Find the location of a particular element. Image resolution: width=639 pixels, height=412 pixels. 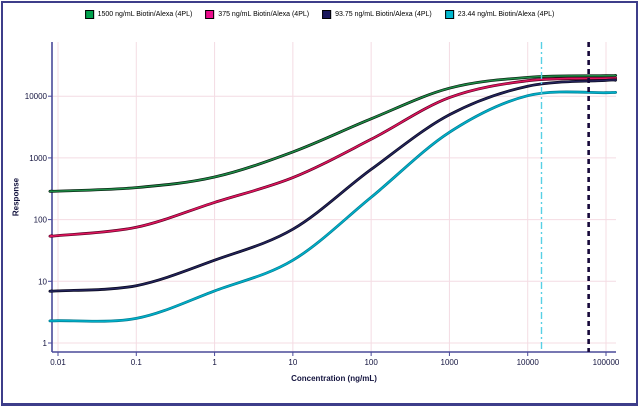

x-tick-label: 0.01 is located at coordinates (58, 362).